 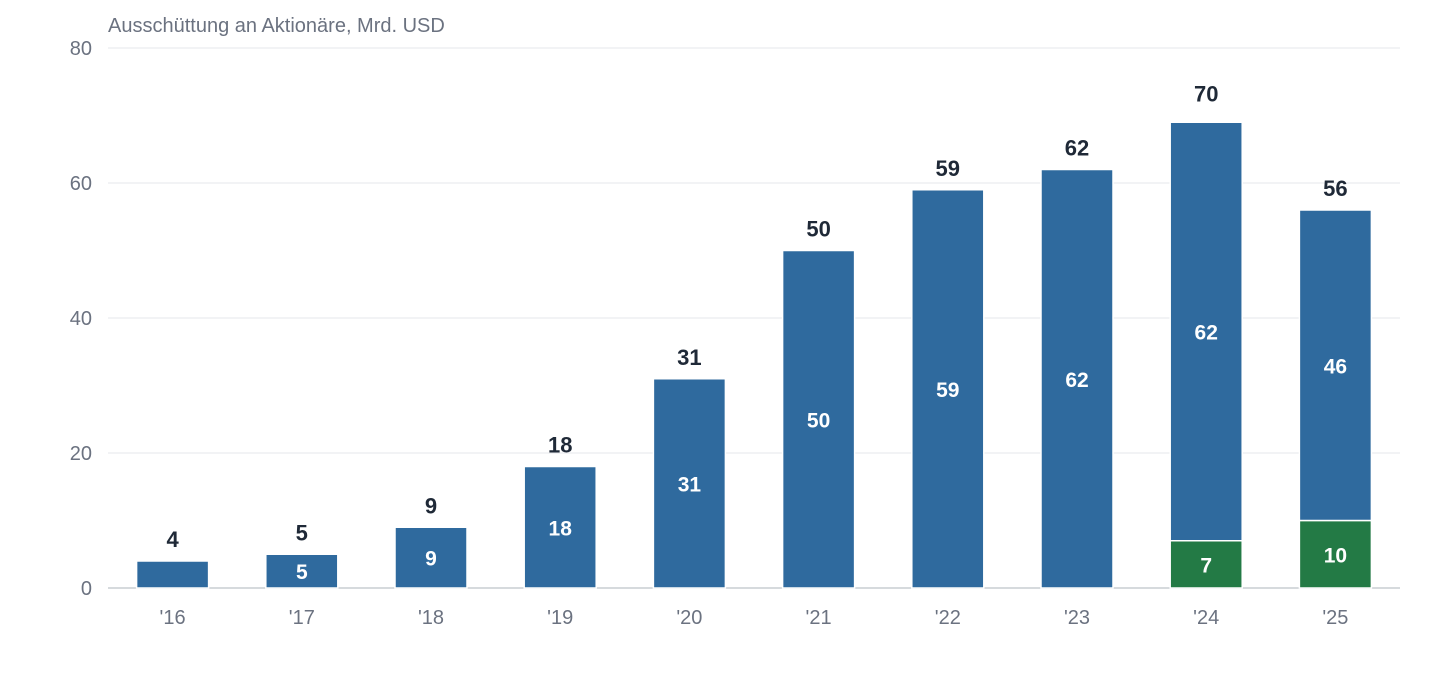 I want to click on total-value-label: 31, so click(x=689, y=357).